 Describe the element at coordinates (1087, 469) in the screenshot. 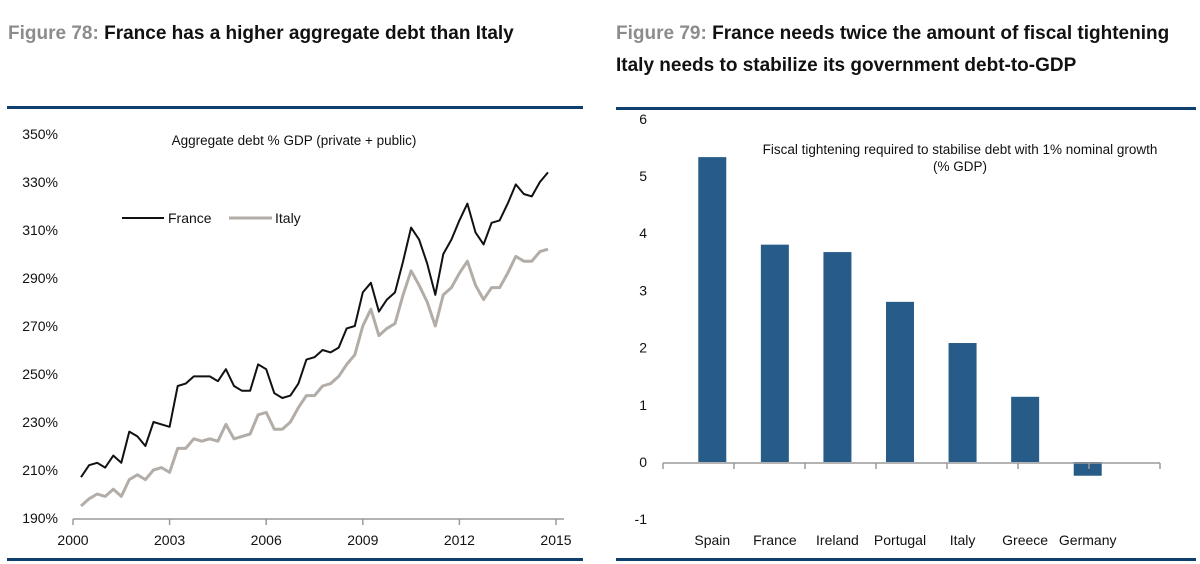

I see `bar-germany` at that location.